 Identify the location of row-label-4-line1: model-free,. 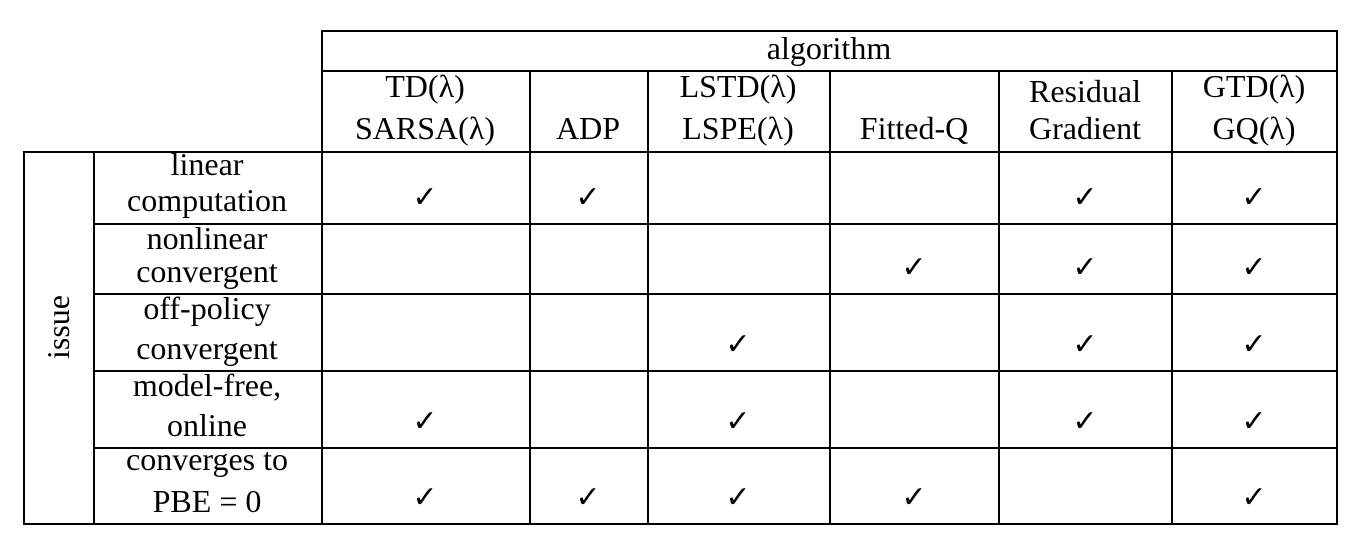
(207, 385).